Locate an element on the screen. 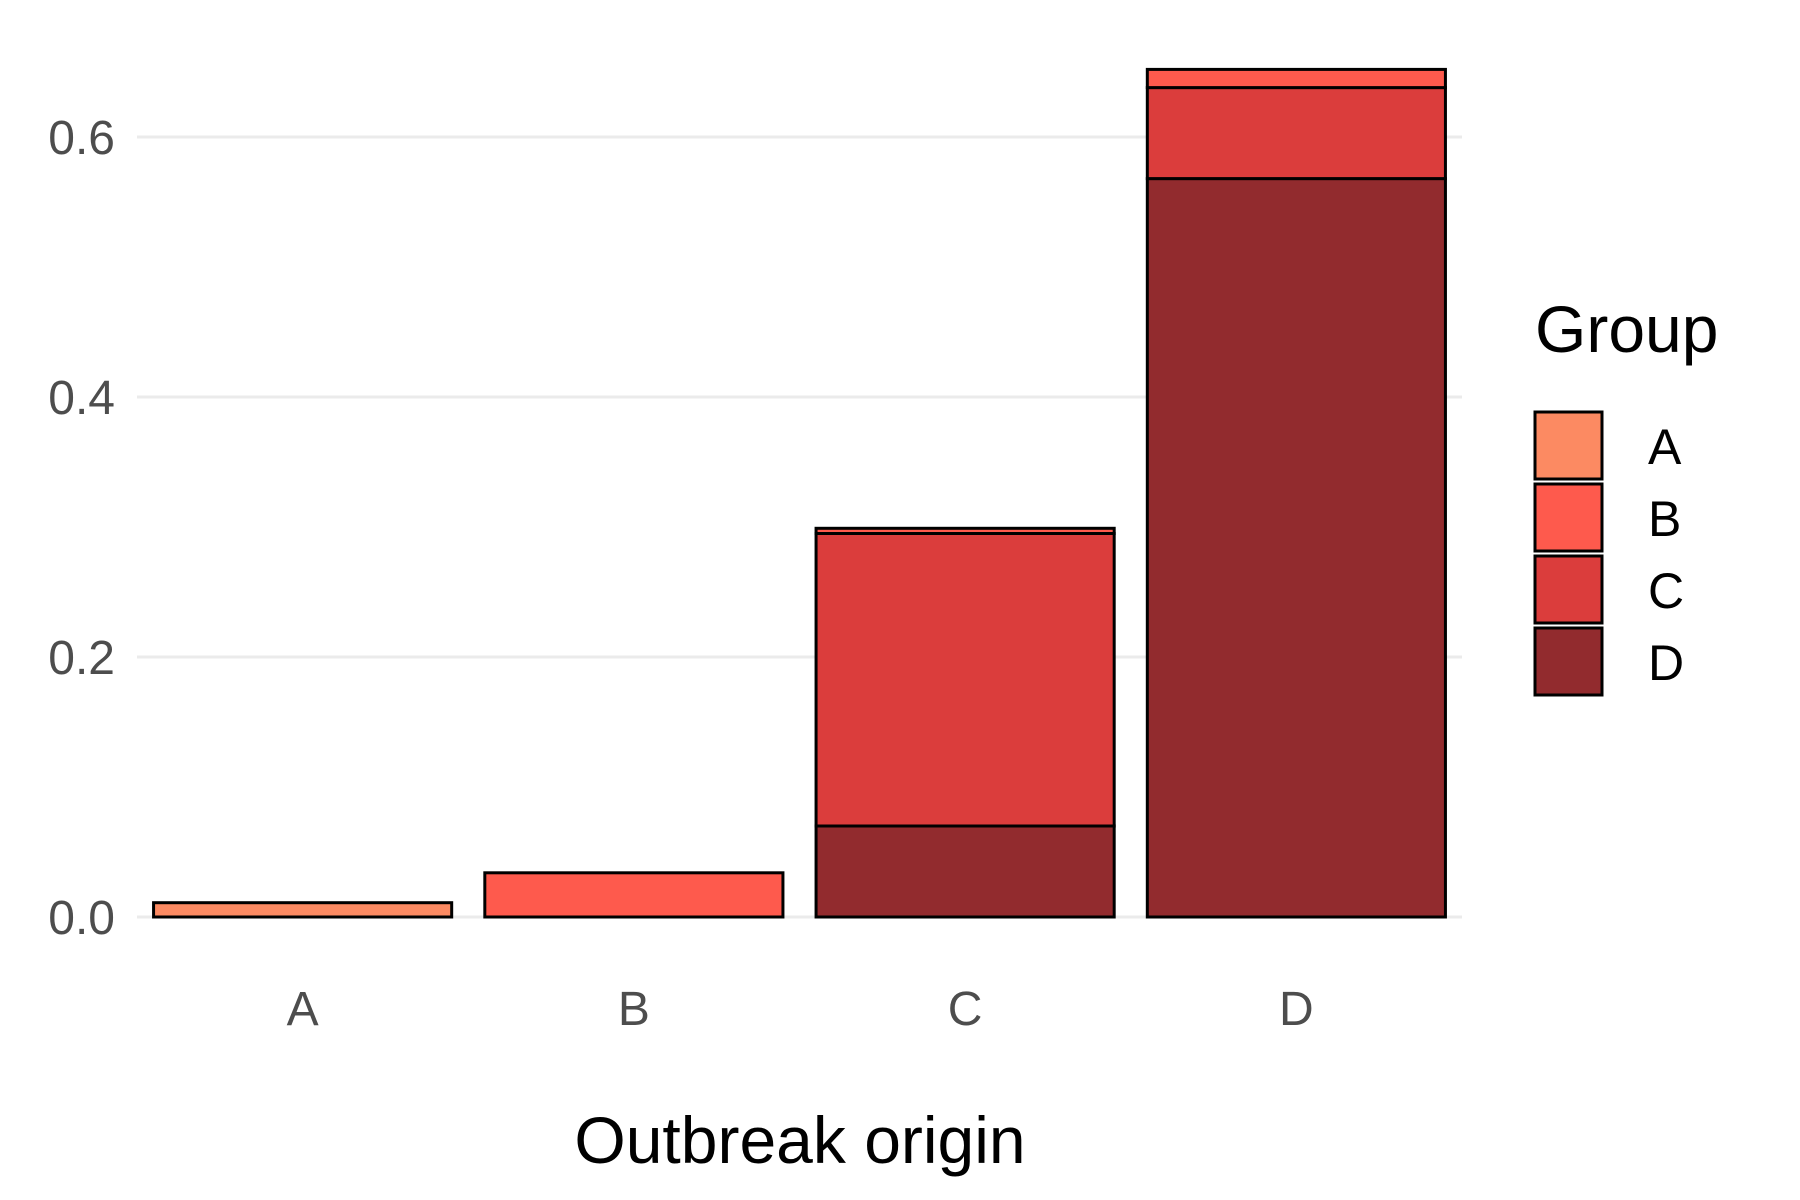 This screenshot has width=1800, height=1200. x-tick-label: A is located at coordinates (303, 1009).